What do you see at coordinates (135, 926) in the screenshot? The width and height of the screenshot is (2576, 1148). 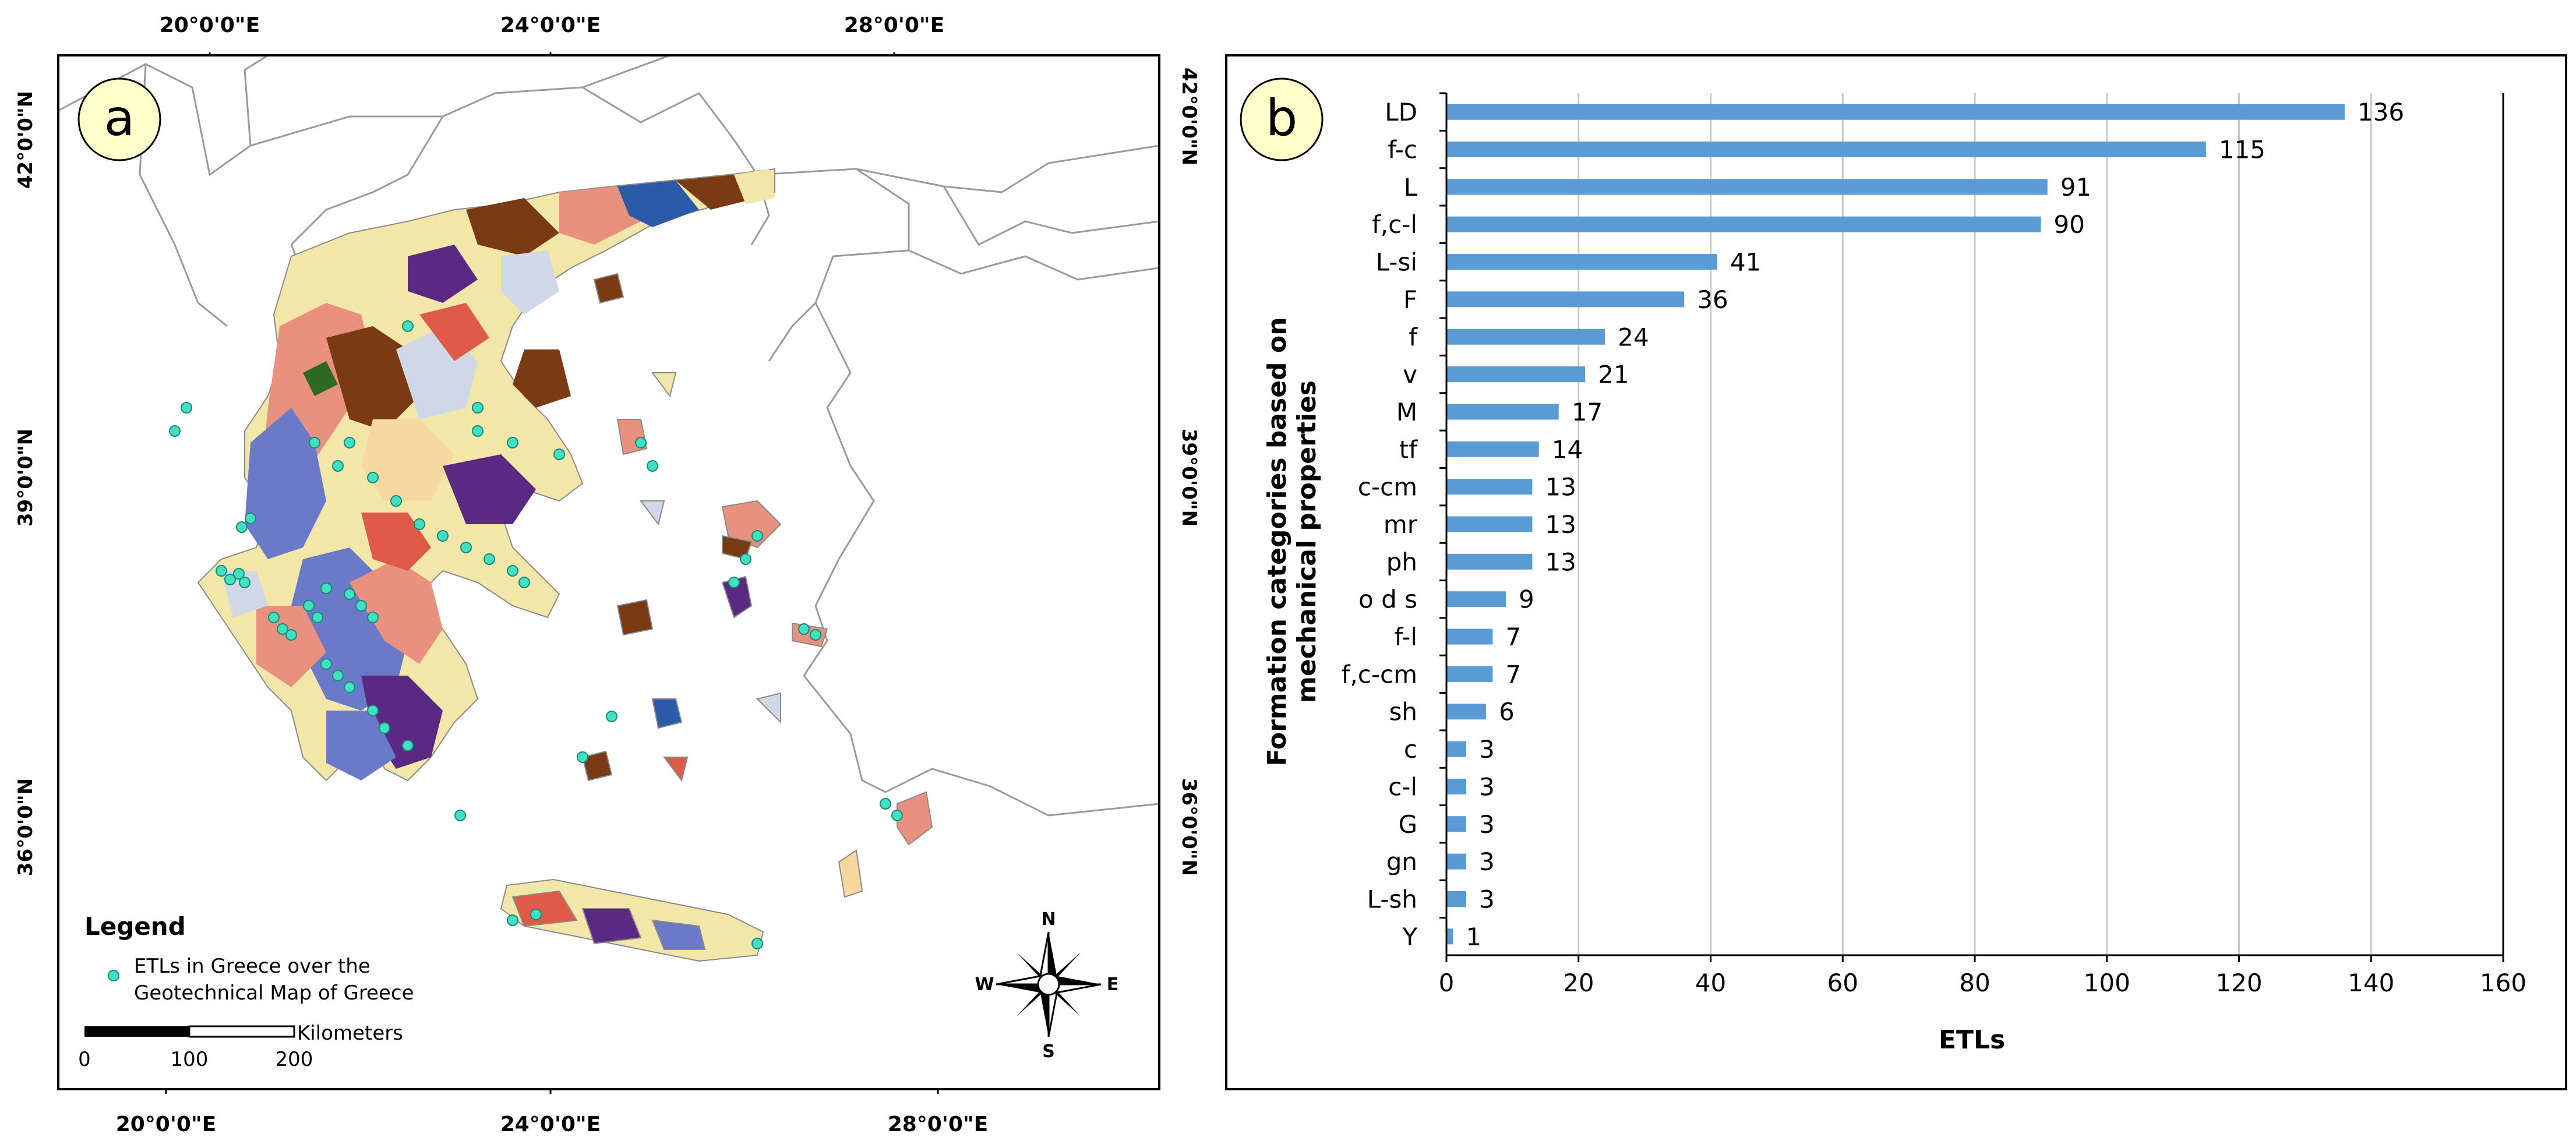 I see `legend-title: Legend` at bounding box center [135, 926].